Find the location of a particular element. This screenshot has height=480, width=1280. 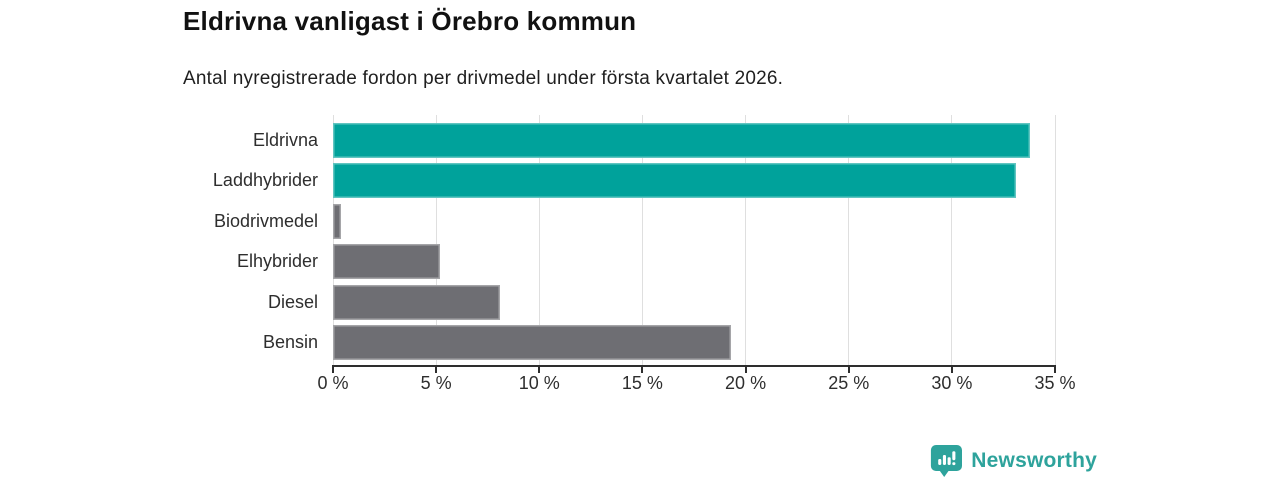

category-label: Eldrivna is located at coordinates (285, 139).